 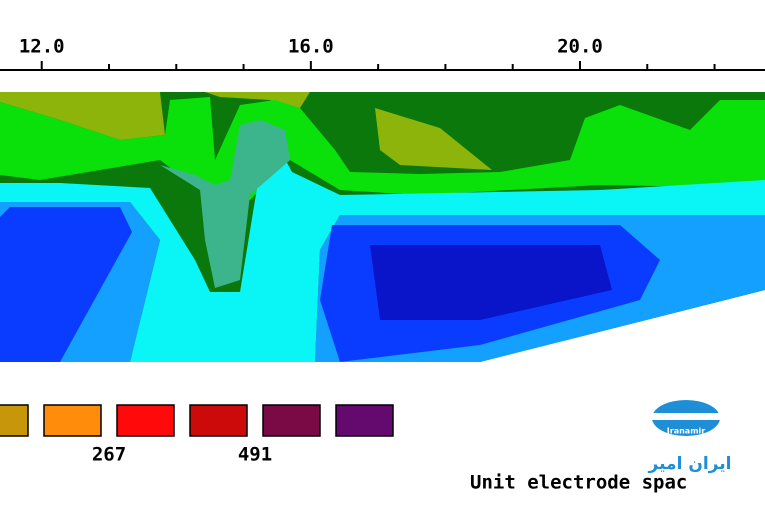 What do you see at coordinates (311, 47) in the screenshot?
I see `x-tick-label: 16.0` at bounding box center [311, 47].